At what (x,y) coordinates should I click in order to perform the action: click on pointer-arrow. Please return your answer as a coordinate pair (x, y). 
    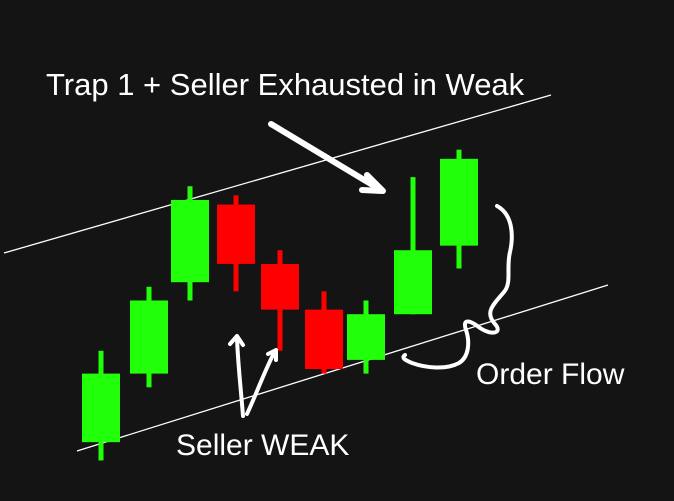
    Looking at the image, I should click on (327, 157).